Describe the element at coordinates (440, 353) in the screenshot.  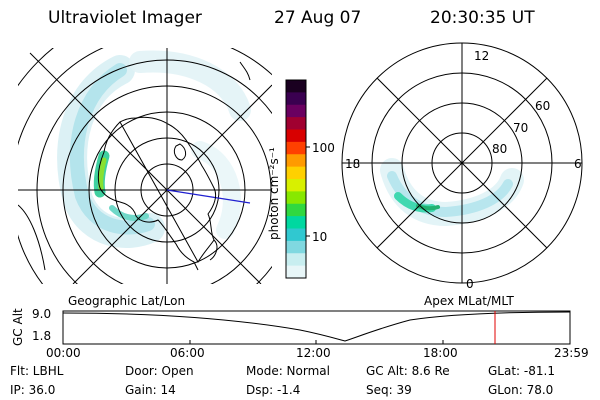
I see `xtick-1800: 18:00` at that location.